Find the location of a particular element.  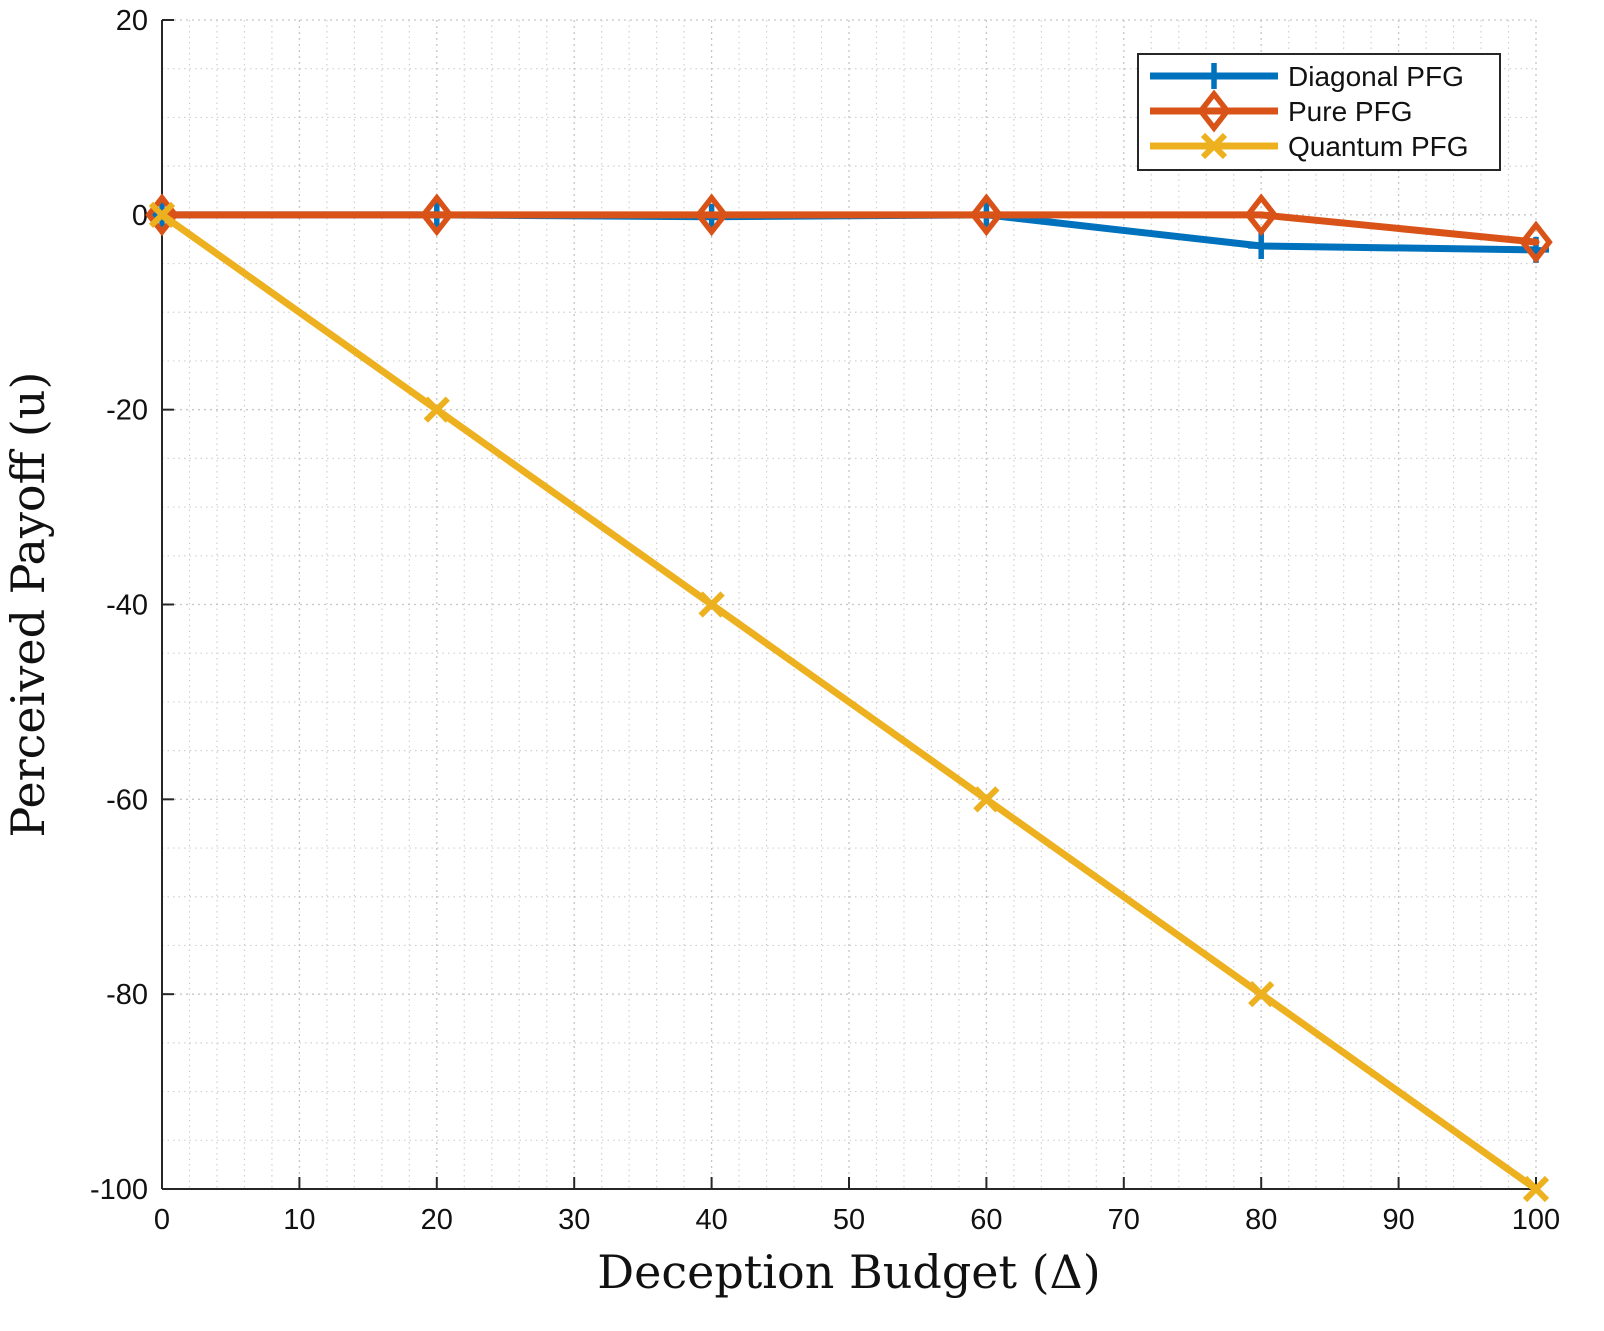

legend: Diagonal PFG Pure PFG Quantum PFG is located at coordinates (1319, 112).